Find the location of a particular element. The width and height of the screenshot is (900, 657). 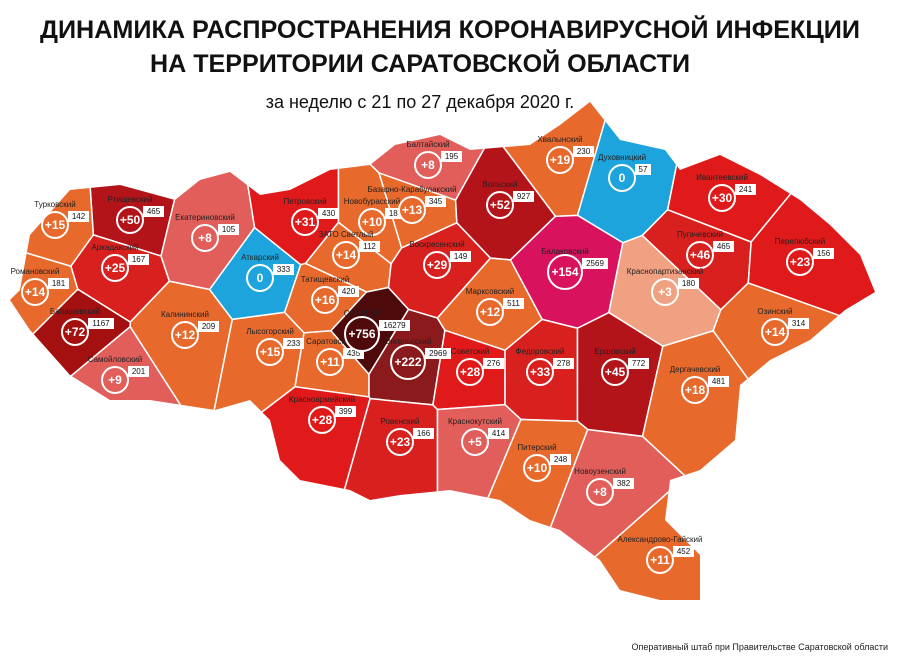

district-name: Духовницкий is located at coordinates (622, 157).